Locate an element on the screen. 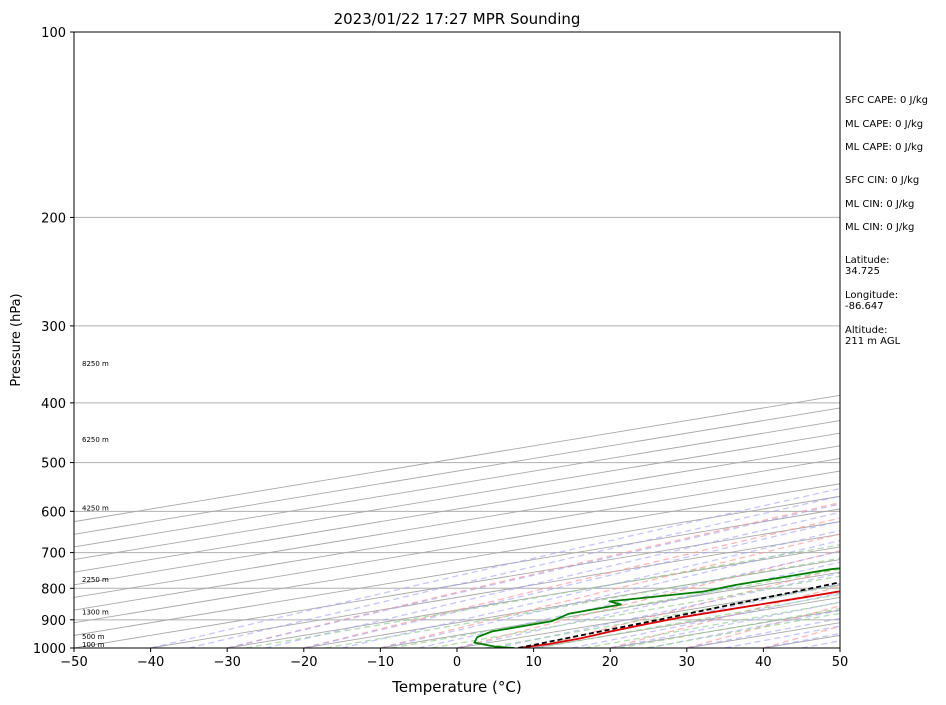 Image resolution: width=946 pixels, height=705 pixels. x-tick-label: 0 is located at coordinates (457, 662).